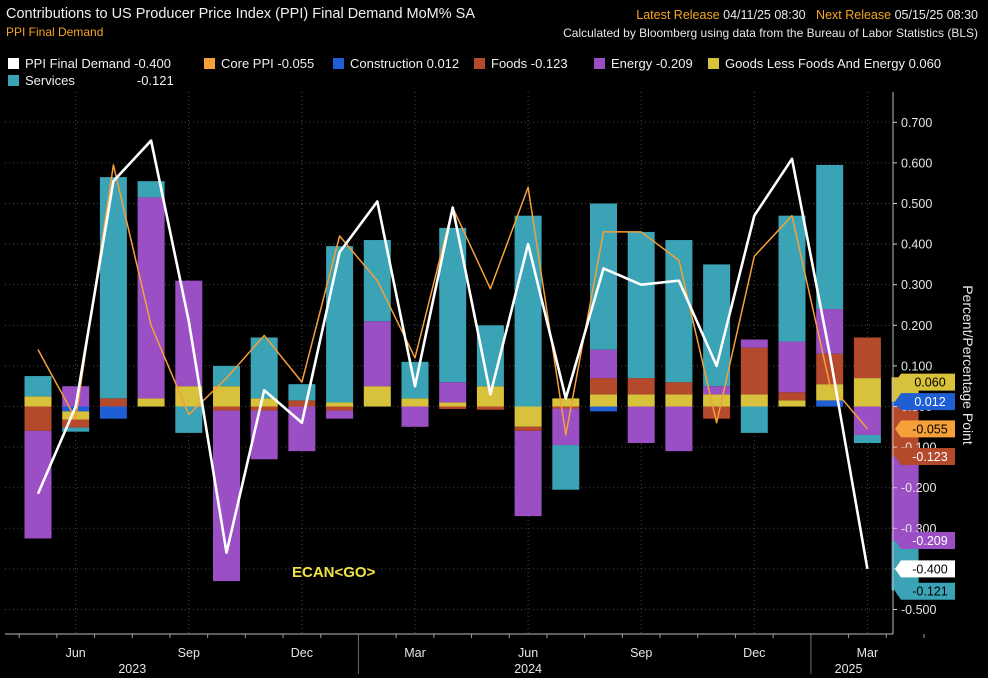 This screenshot has width=988, height=678. What do you see at coordinates (929, 429) in the screenshot?
I see `end-label-text: -0.055` at bounding box center [929, 429].